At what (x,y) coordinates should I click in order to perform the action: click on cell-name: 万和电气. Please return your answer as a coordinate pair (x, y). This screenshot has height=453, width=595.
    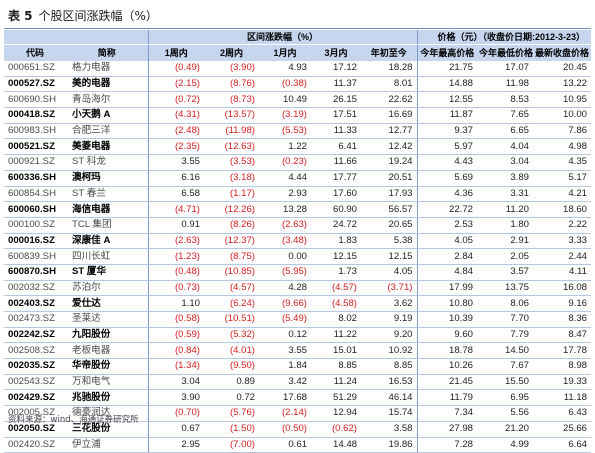
    Looking at the image, I should click on (107, 382).